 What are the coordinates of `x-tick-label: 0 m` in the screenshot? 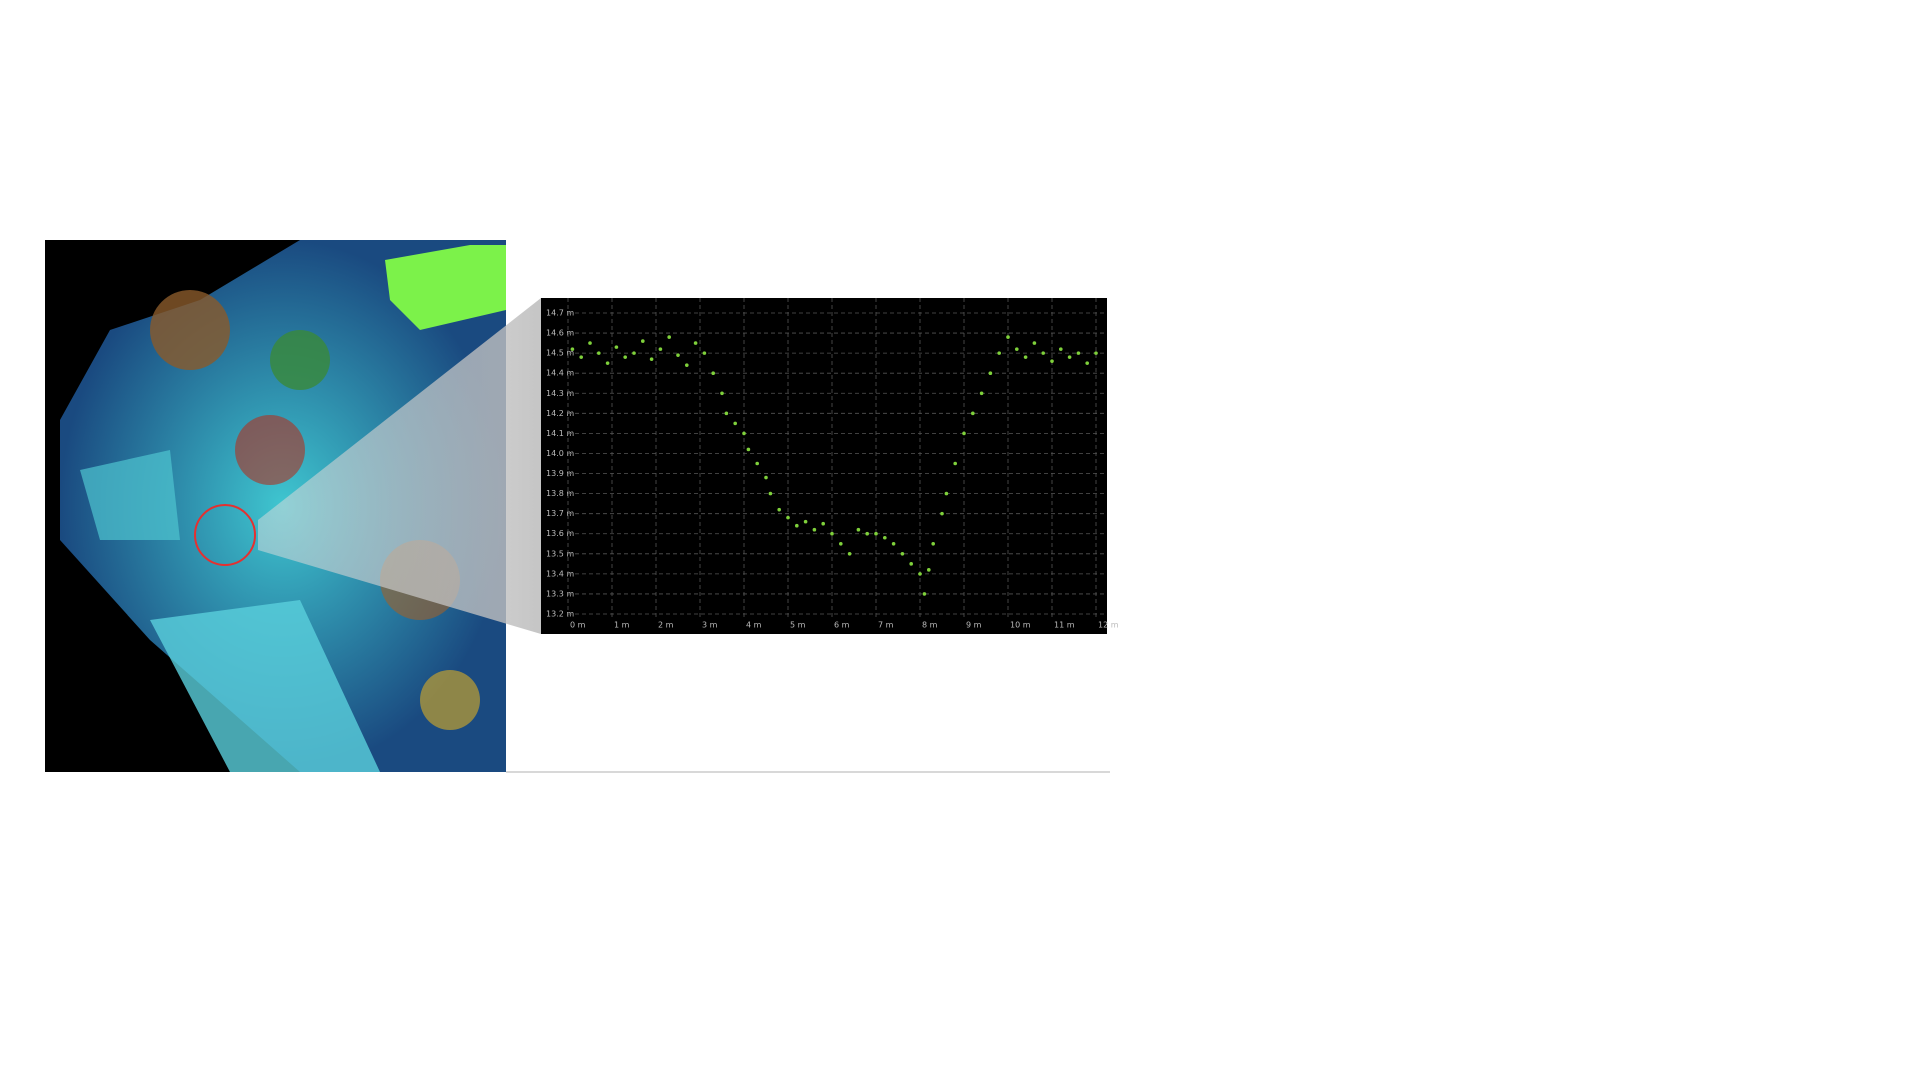 It's located at (578, 625).